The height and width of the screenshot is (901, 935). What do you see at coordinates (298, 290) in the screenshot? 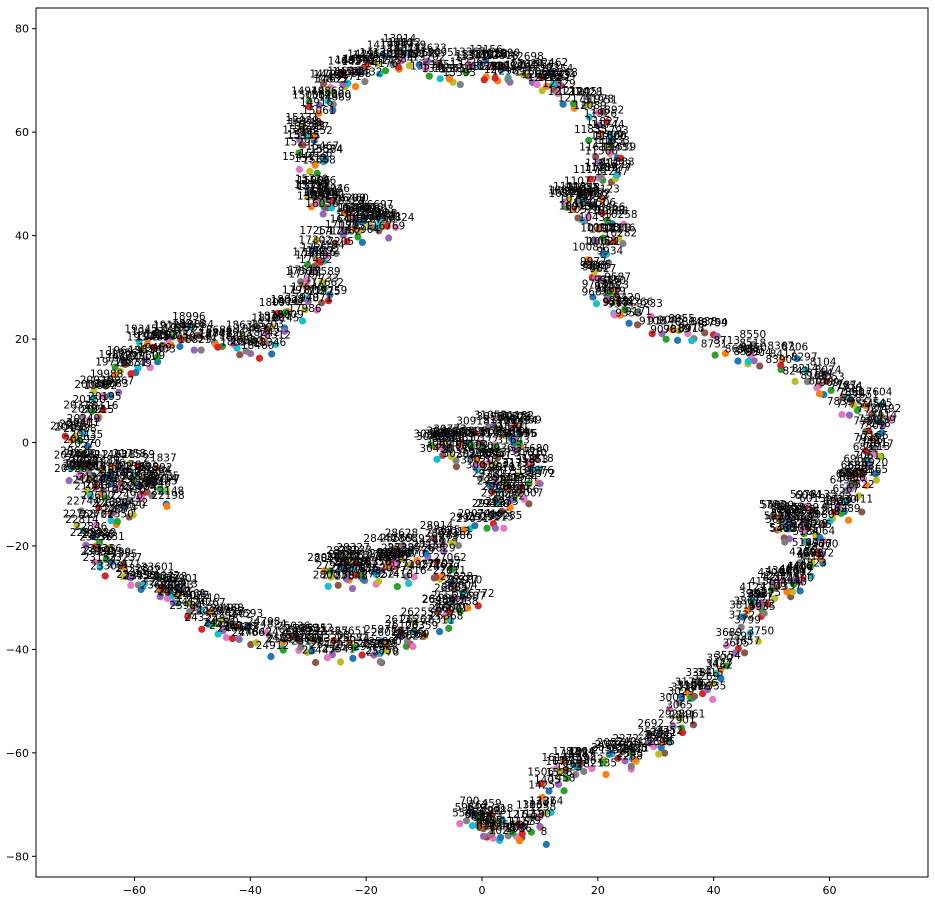
I see `point-index-label: 17917` at bounding box center [298, 290].